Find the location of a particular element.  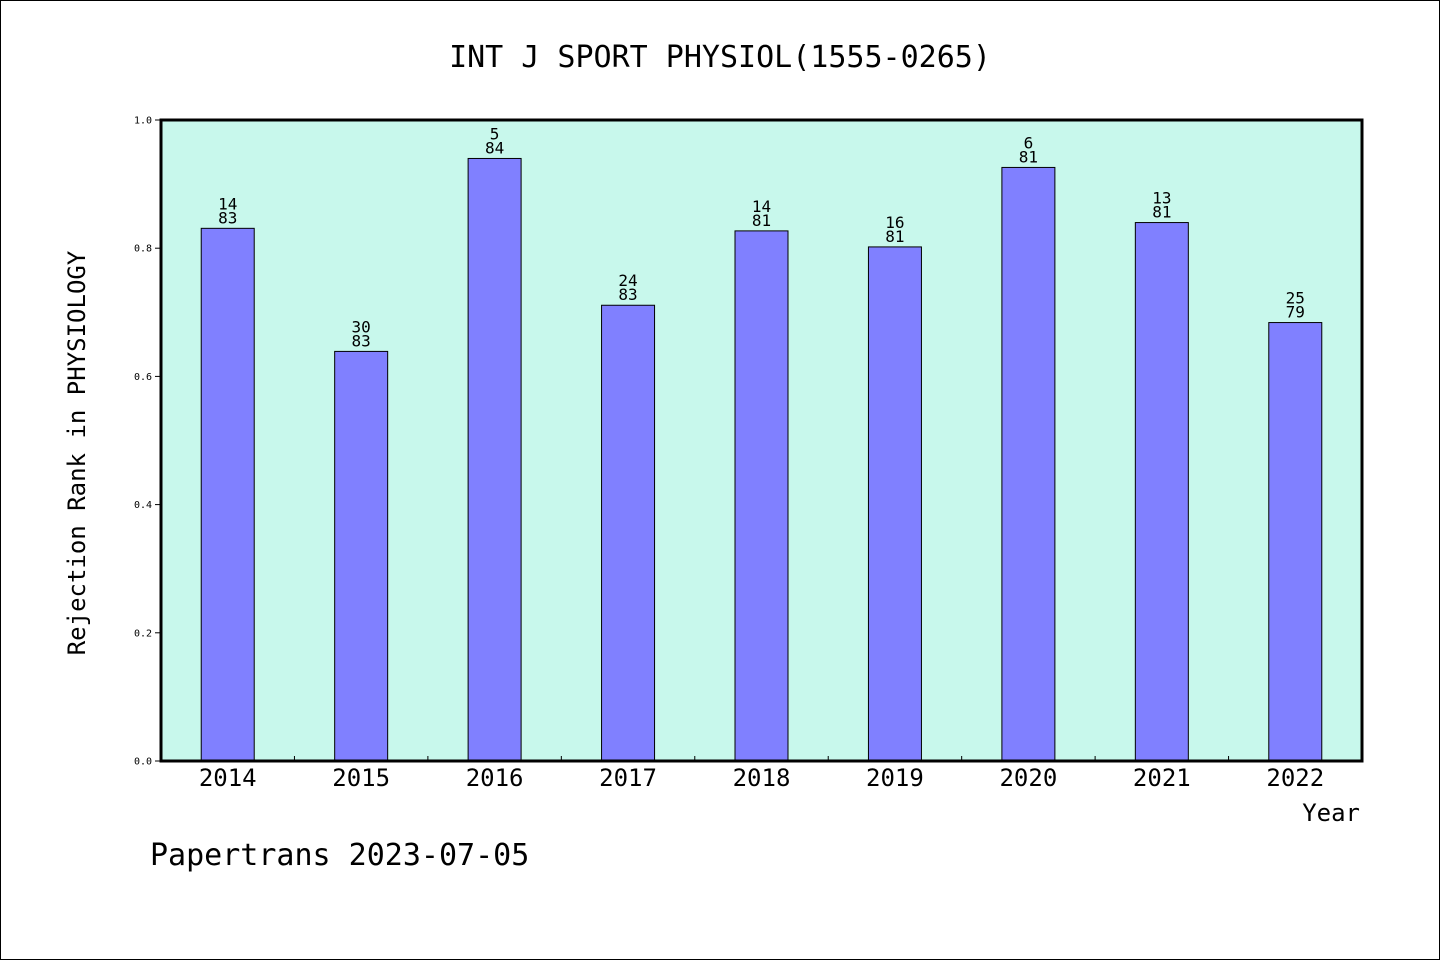

bar-rank-label: 13 is located at coordinates (1161, 198).